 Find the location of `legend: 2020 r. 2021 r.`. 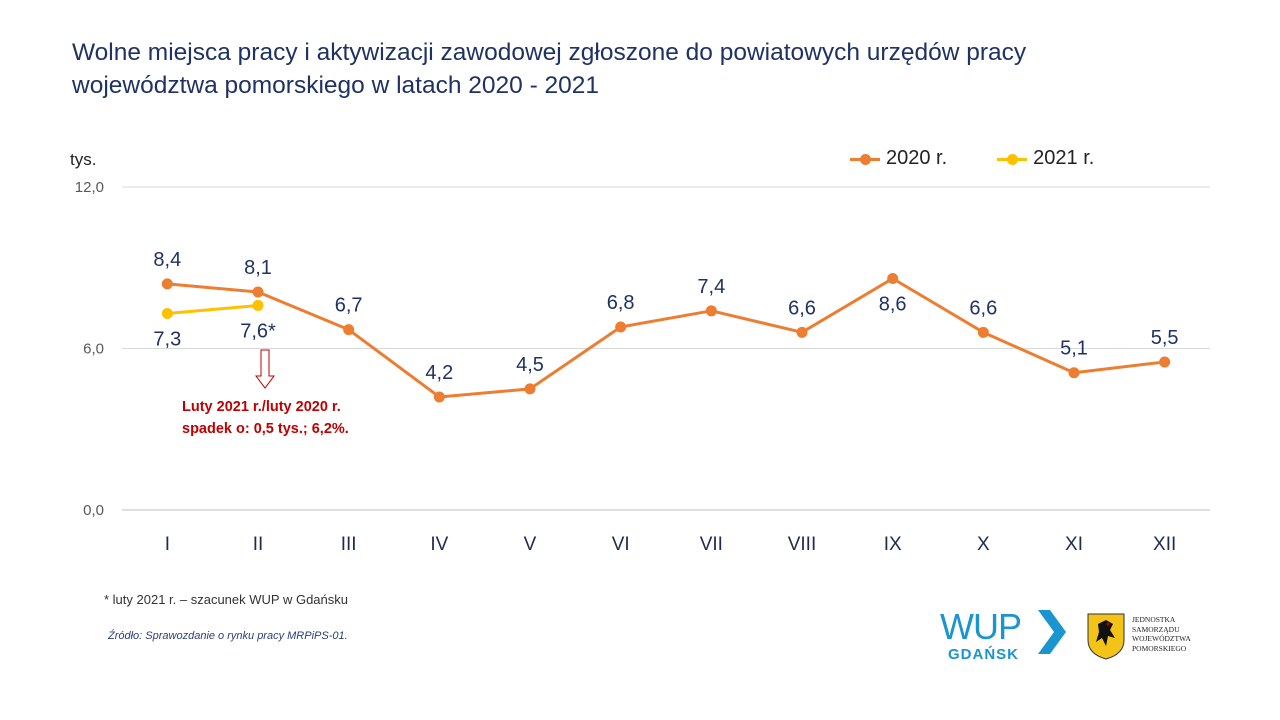

legend: 2020 r. 2021 r. is located at coordinates (972, 158).